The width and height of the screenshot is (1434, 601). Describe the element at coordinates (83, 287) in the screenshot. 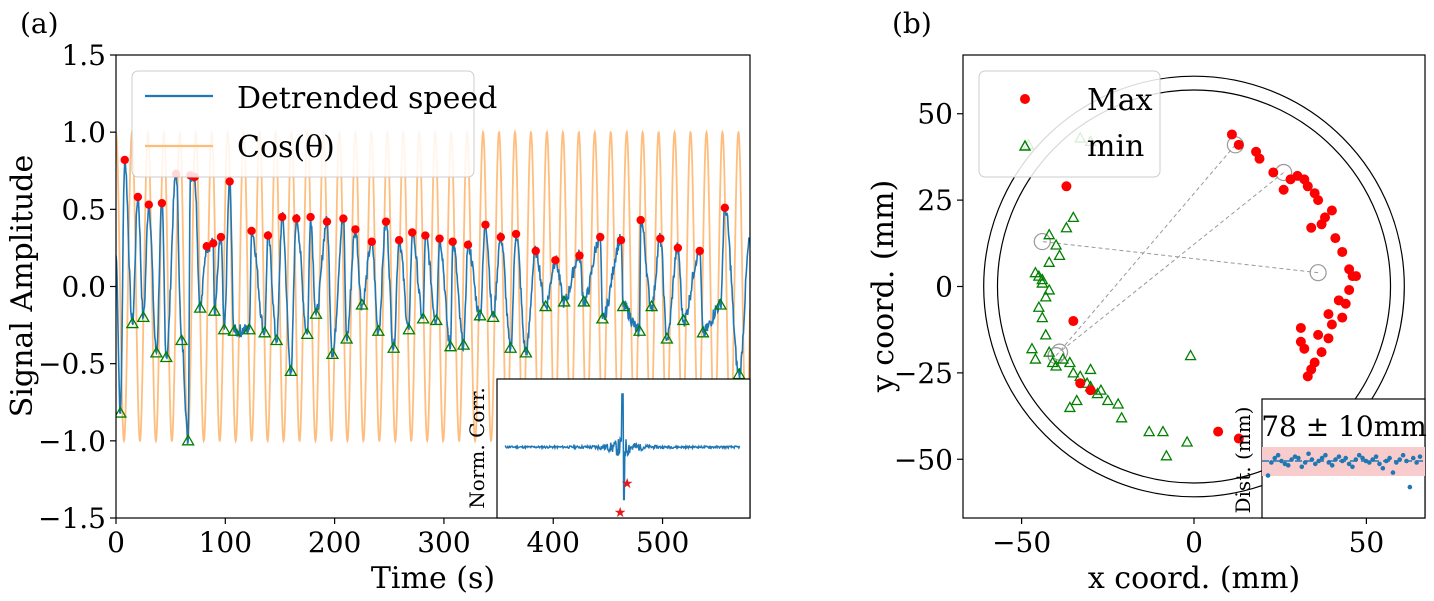

I see `y-tick-label-a: 0.0` at that location.